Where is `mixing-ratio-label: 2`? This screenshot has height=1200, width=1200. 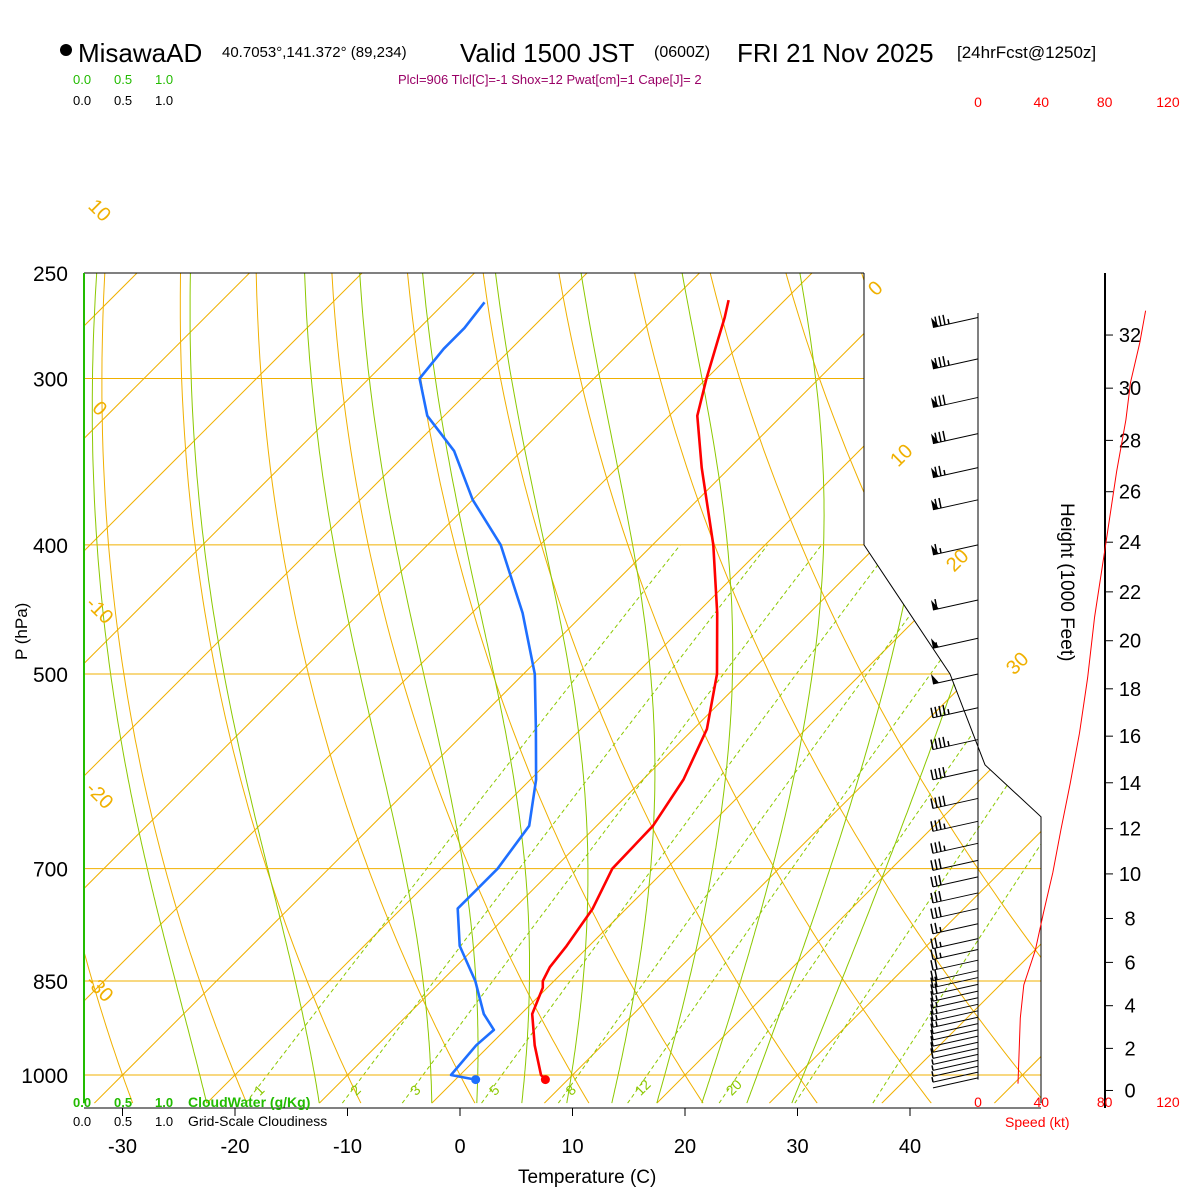
mixing-ratio-label: 2 is located at coordinates (355, 1090).